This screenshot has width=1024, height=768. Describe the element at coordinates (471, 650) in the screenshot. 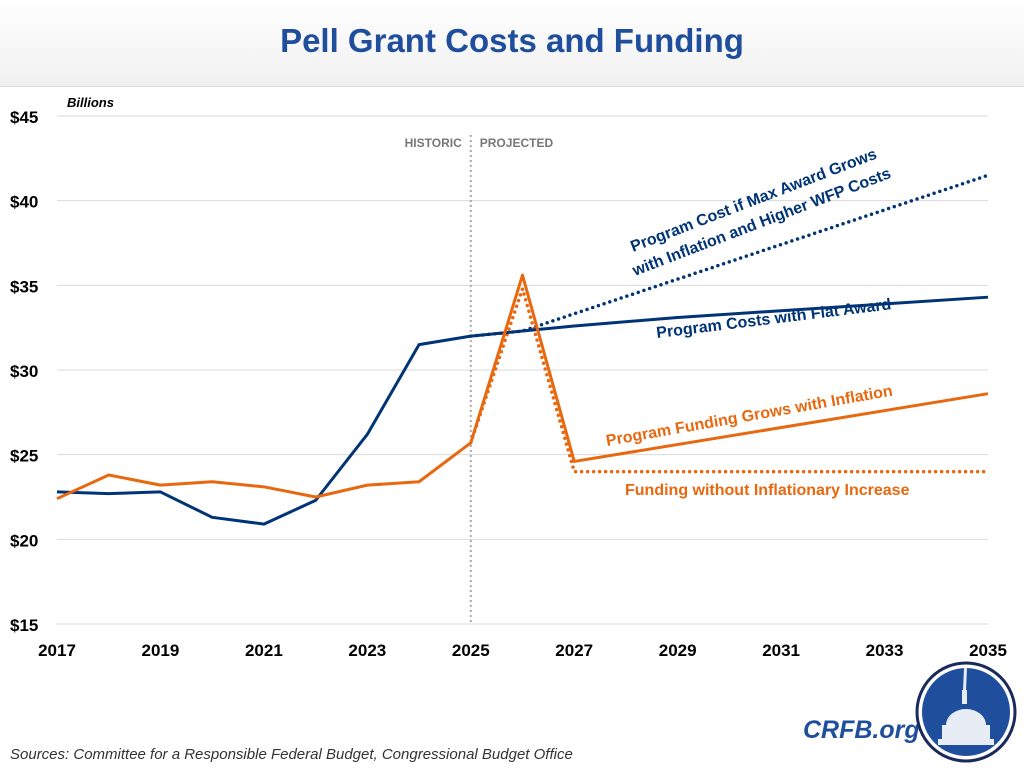

I see `x-tick-label: 2025` at that location.